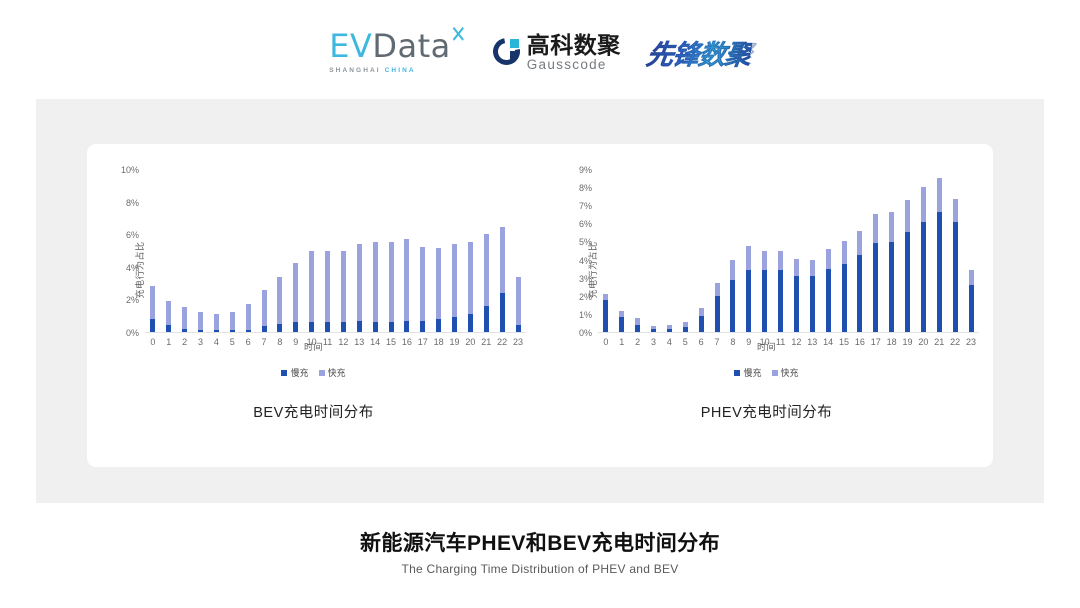 This screenshot has height=608, width=1080. I want to click on y-axis-tick-2: 2%, so click(132, 300).